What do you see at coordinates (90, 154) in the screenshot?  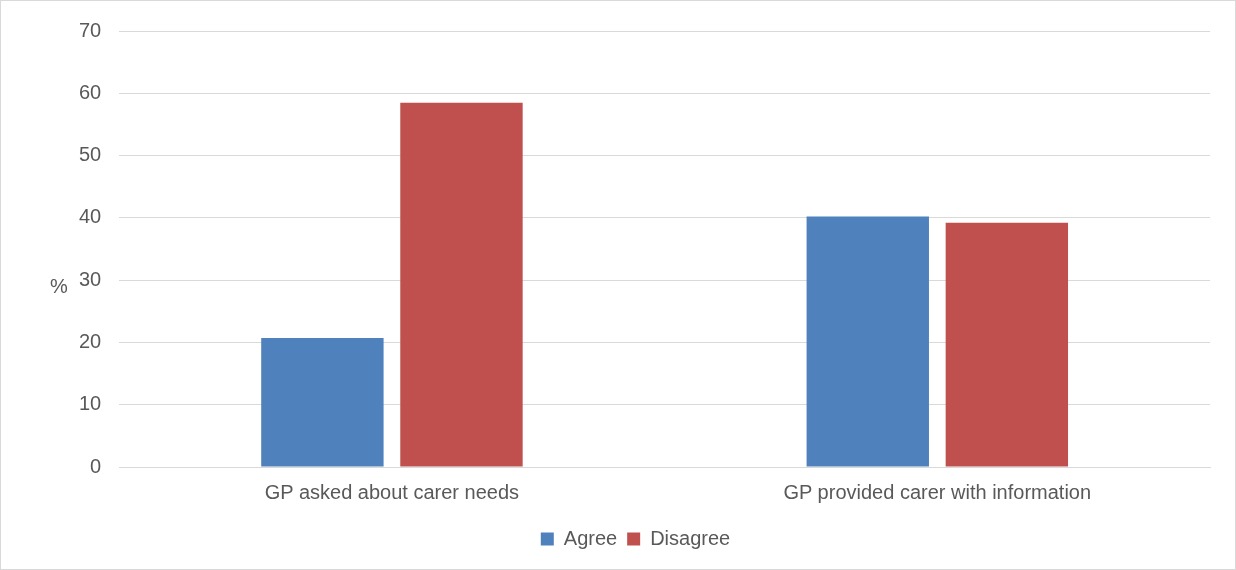 I see `y-tick-label: 50` at bounding box center [90, 154].